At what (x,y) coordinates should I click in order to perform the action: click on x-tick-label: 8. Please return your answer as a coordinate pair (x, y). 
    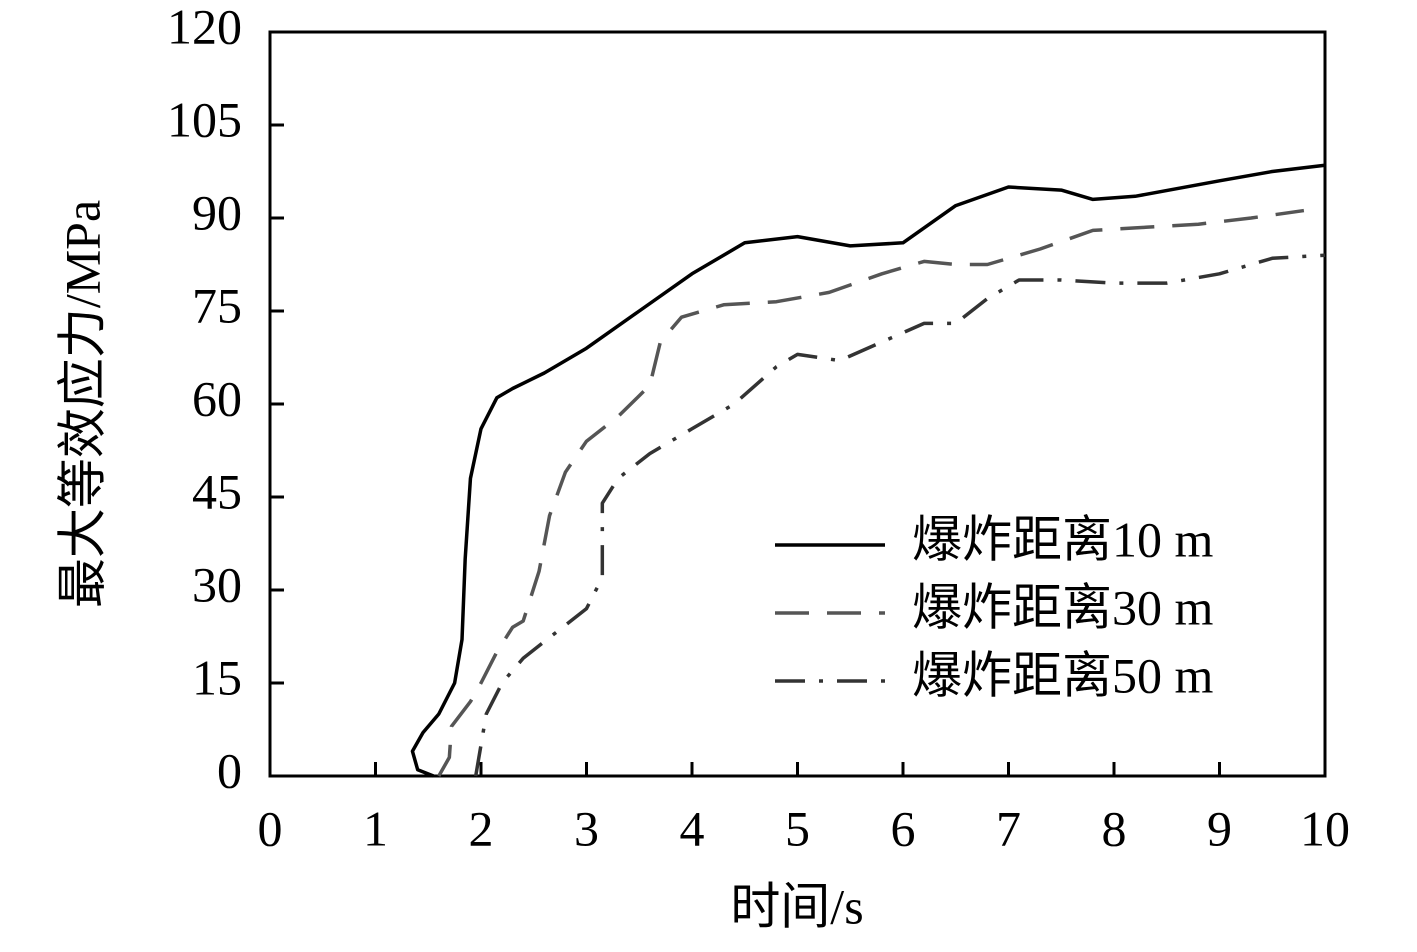
    Looking at the image, I should click on (1114, 828).